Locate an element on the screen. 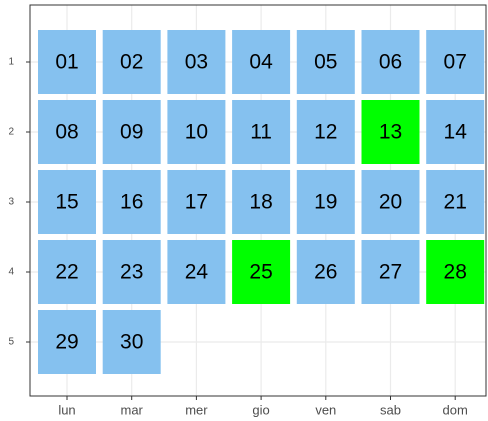 This screenshot has height=421, width=488. y-tick-label: 5 is located at coordinates (11, 342).